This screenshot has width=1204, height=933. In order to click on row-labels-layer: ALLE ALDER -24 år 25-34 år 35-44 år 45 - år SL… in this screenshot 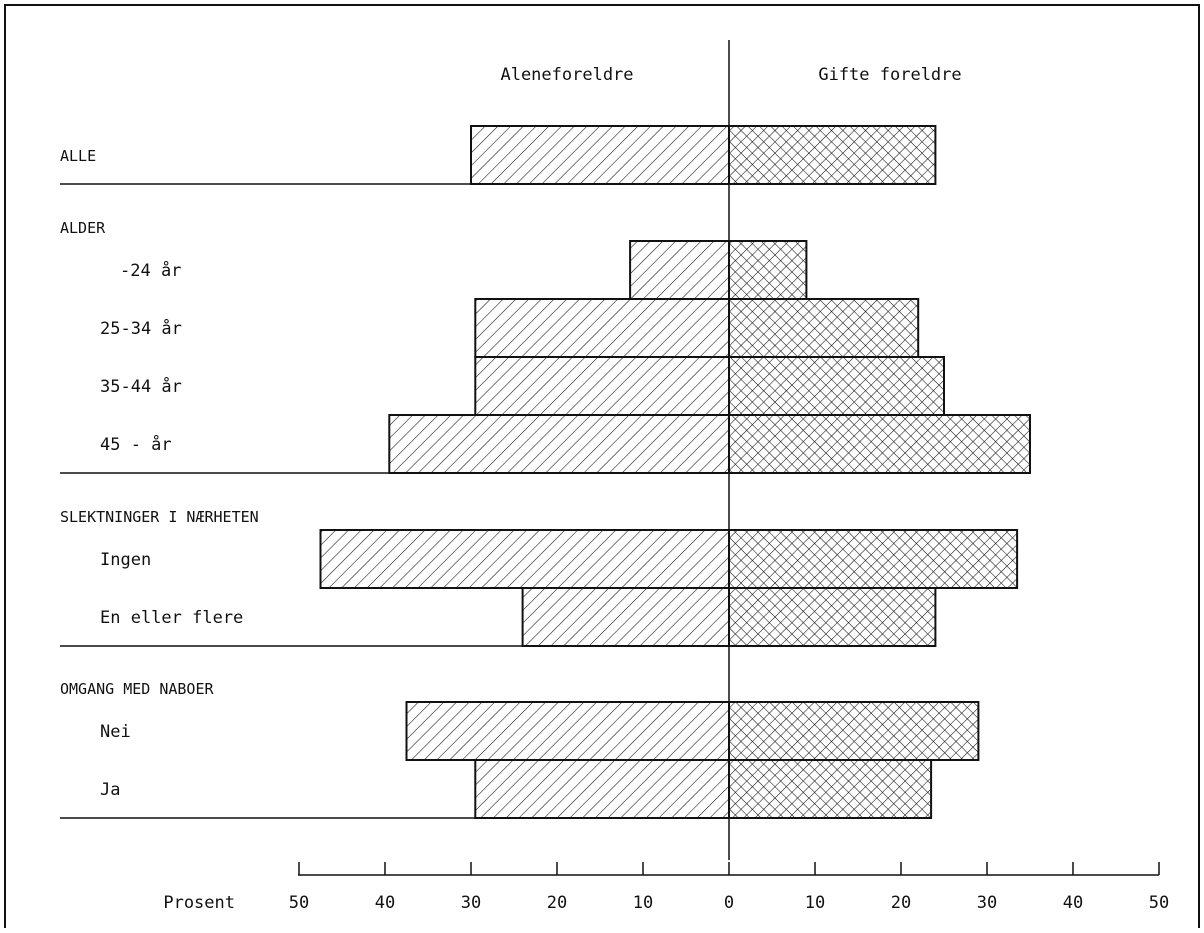, I will do `click(159, 473)`.